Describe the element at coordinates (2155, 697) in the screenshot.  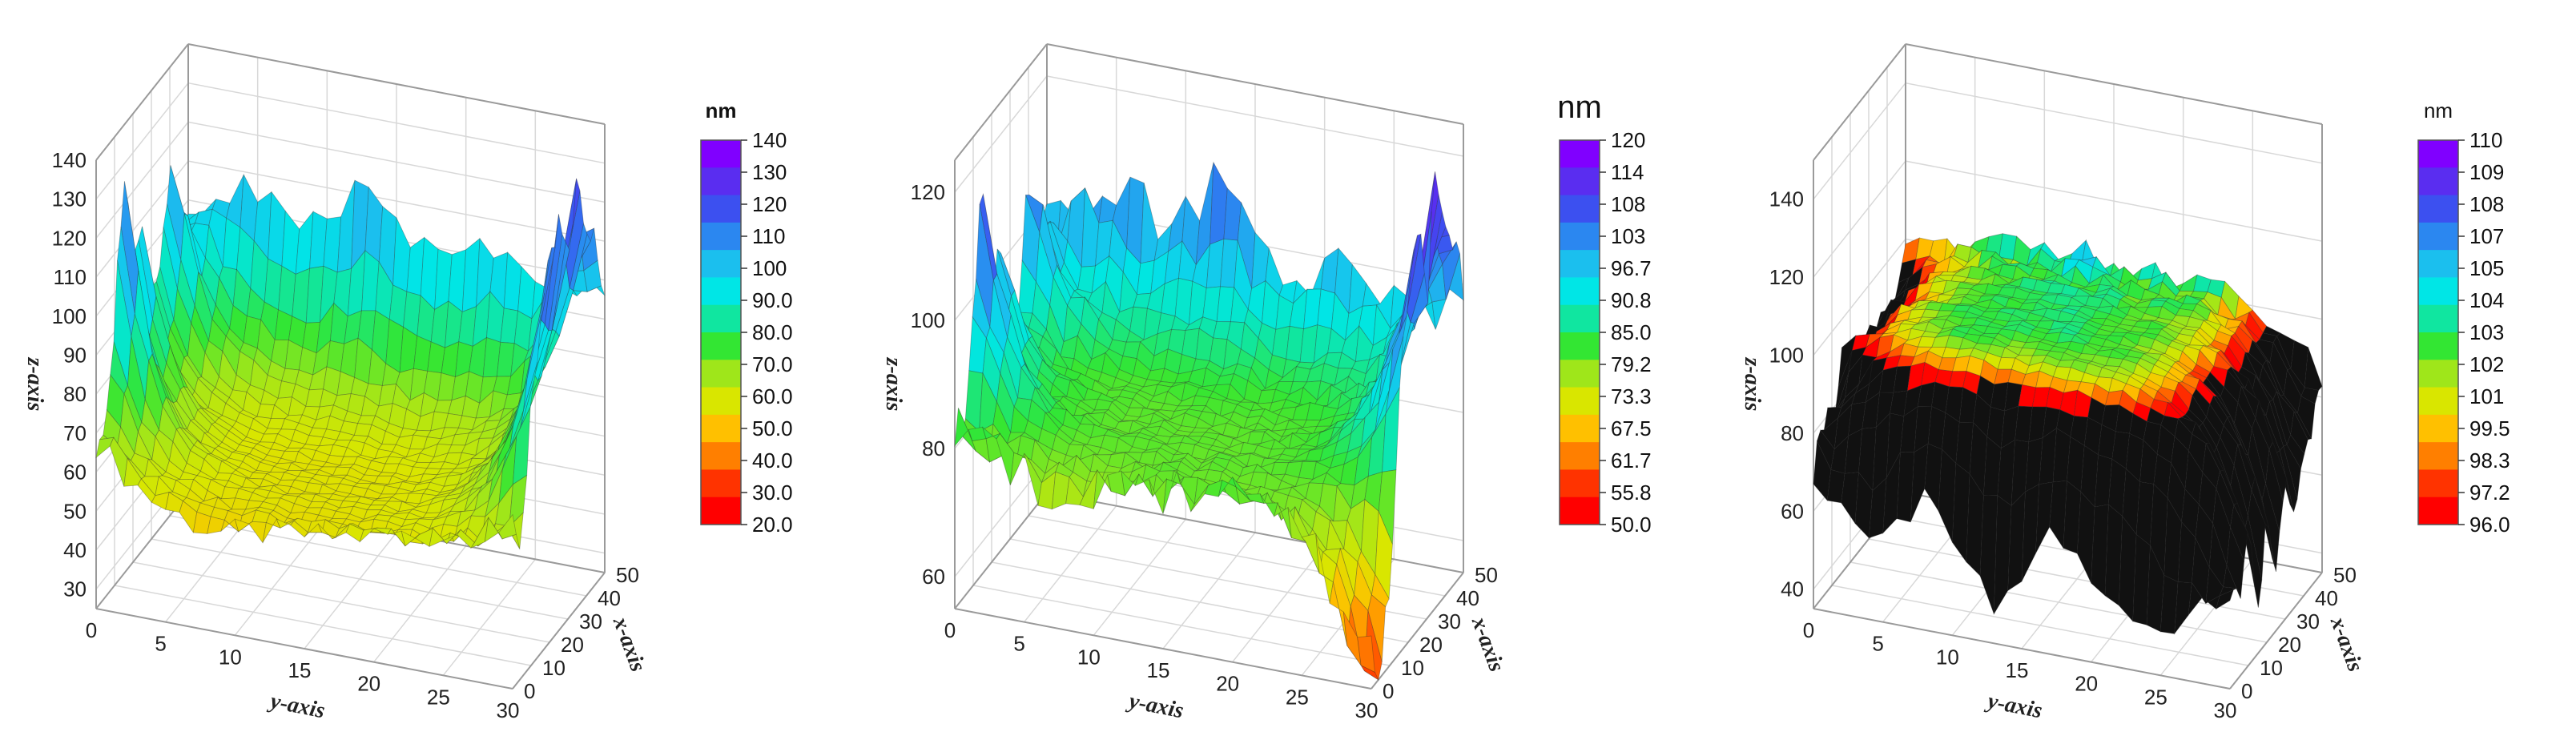
I see `x-tick-label: 25` at that location.